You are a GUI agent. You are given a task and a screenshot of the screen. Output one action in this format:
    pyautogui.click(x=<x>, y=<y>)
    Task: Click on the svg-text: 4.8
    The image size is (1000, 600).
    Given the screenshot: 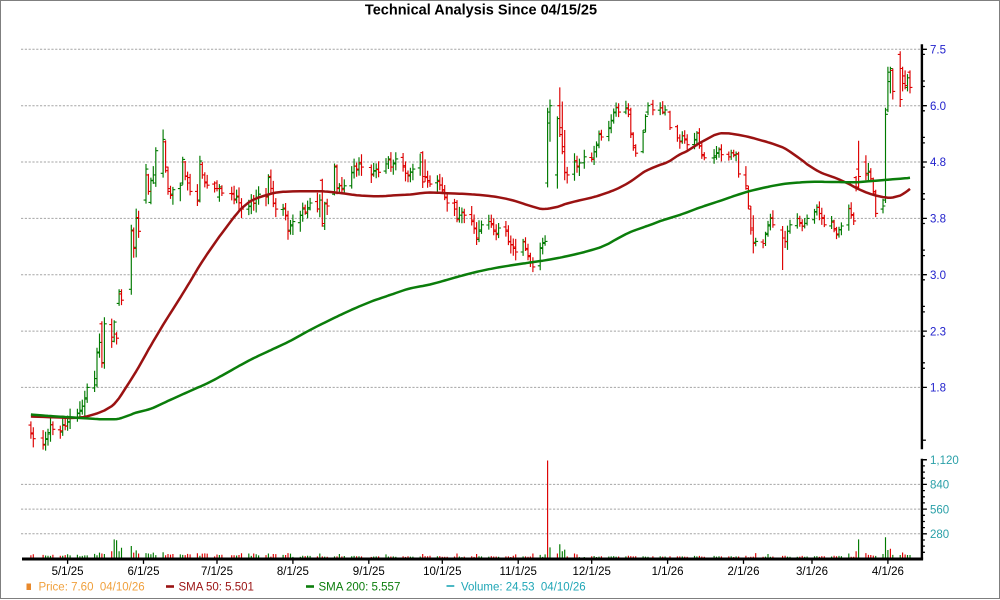 What is the action you would take?
    pyautogui.click(x=938, y=163)
    